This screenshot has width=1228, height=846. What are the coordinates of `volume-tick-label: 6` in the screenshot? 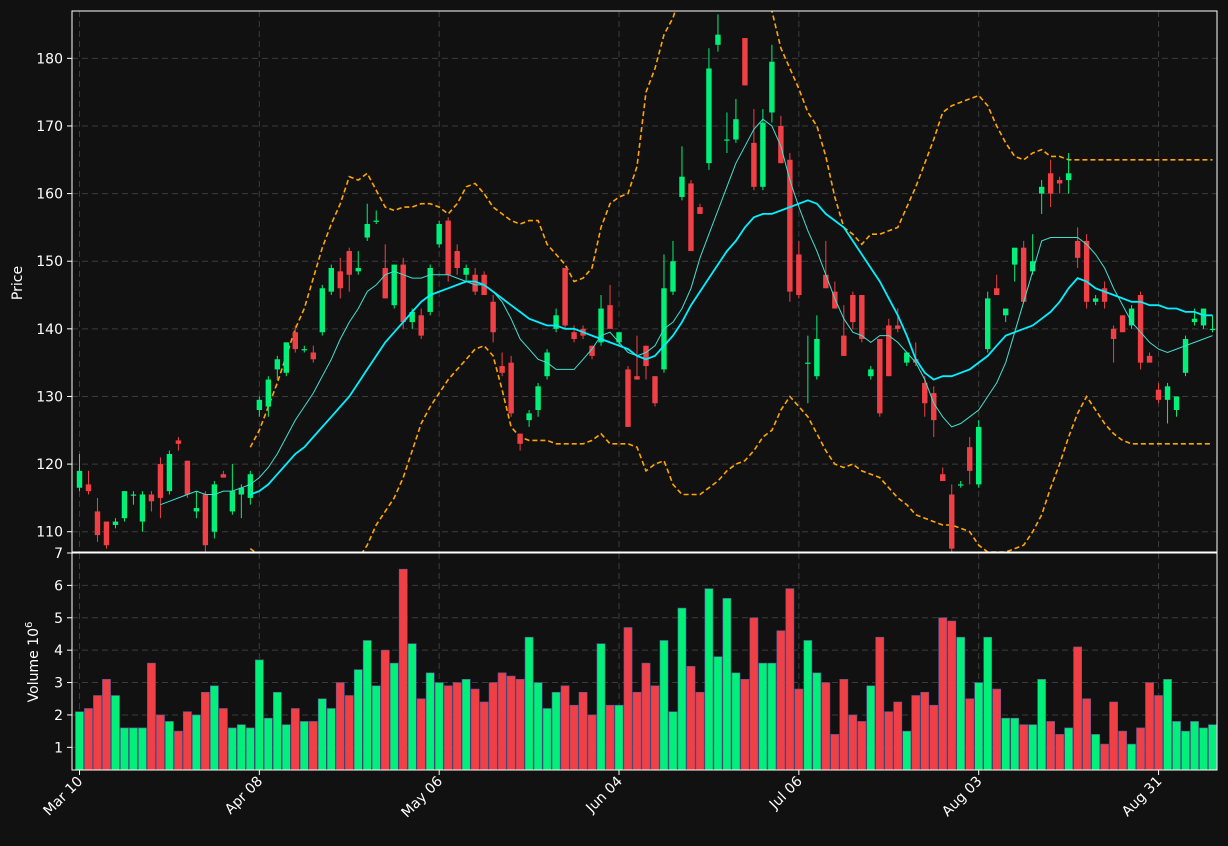 It's located at (58, 586).